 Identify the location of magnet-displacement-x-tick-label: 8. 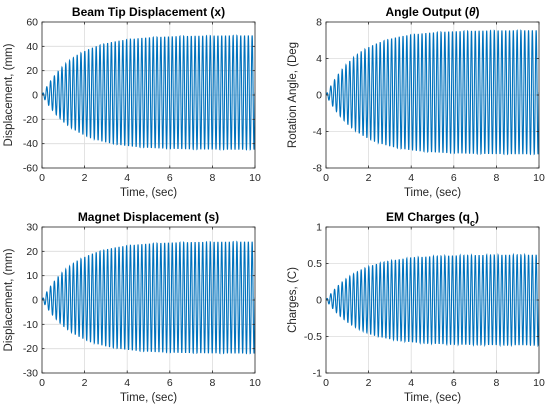
(212, 383).